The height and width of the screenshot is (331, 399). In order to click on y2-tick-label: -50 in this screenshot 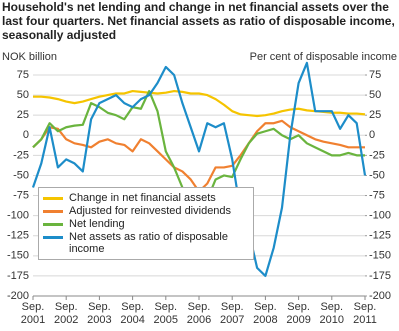, I will do `click(377, 175)`.